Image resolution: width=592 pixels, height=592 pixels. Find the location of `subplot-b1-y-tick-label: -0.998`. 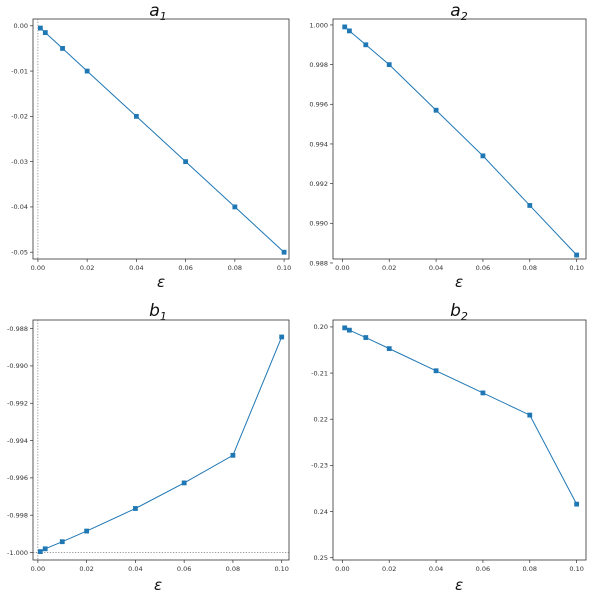

subplot-b1-y-tick-label: -0.998 is located at coordinates (17, 516).